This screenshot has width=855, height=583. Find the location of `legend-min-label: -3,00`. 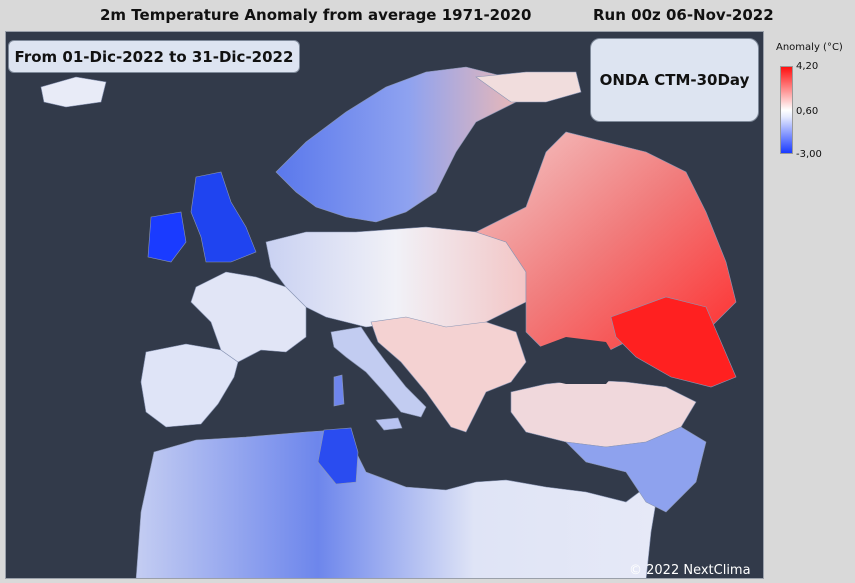

legend-min-label: -3,00 is located at coordinates (809, 154).